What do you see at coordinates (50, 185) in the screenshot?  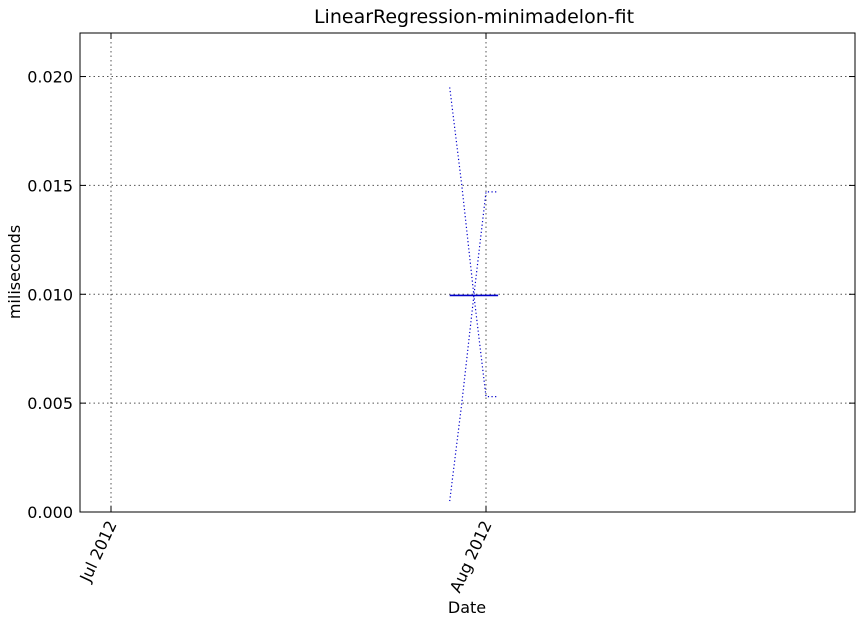 I see `y-tick-label: 0.015` at bounding box center [50, 185].